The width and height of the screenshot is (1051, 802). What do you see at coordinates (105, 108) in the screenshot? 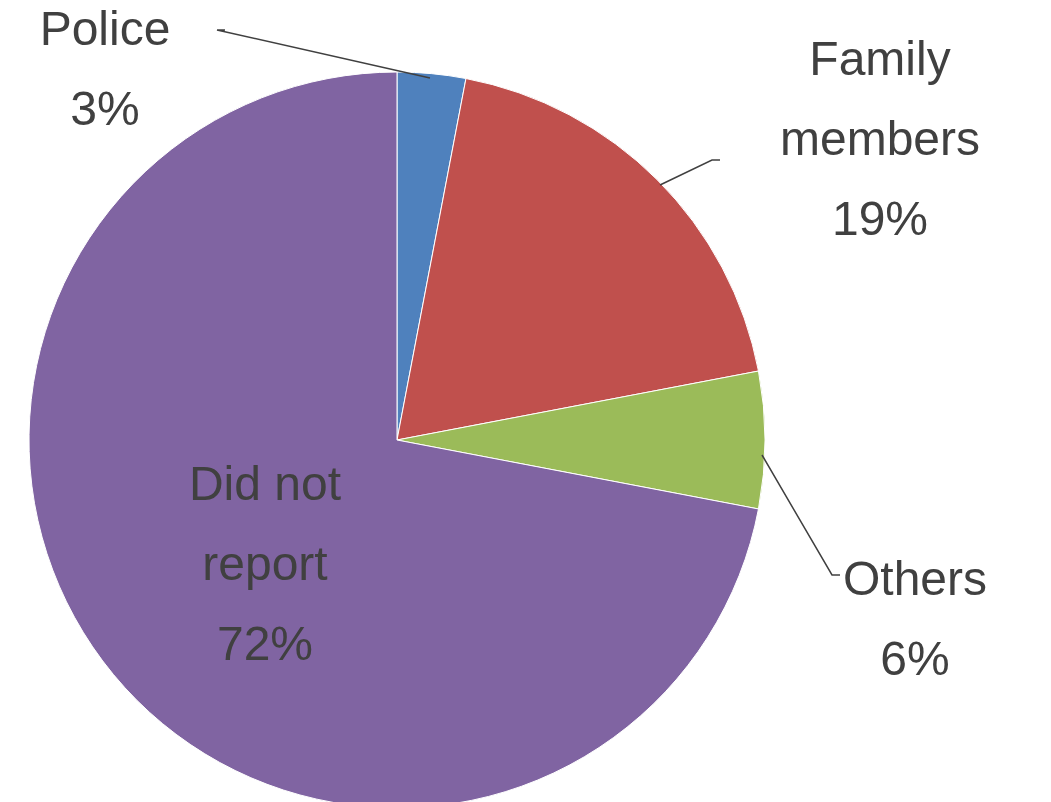
I see `data-label: 3%` at bounding box center [105, 108].